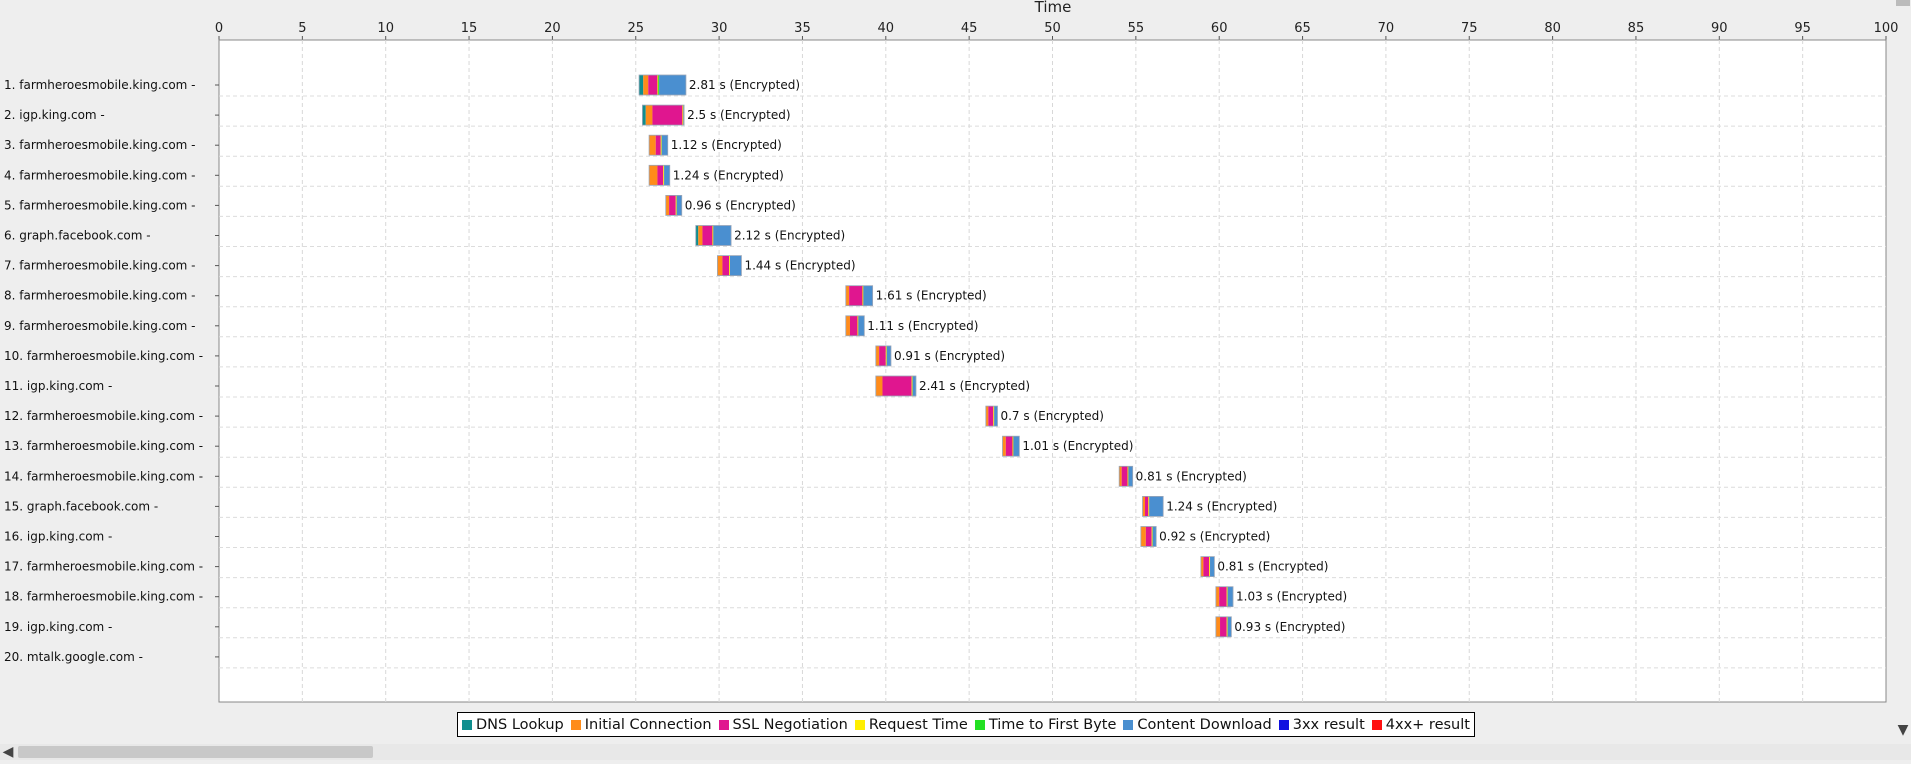  What do you see at coordinates (219, 28) in the screenshot?
I see `x-tick-label: 0` at bounding box center [219, 28].